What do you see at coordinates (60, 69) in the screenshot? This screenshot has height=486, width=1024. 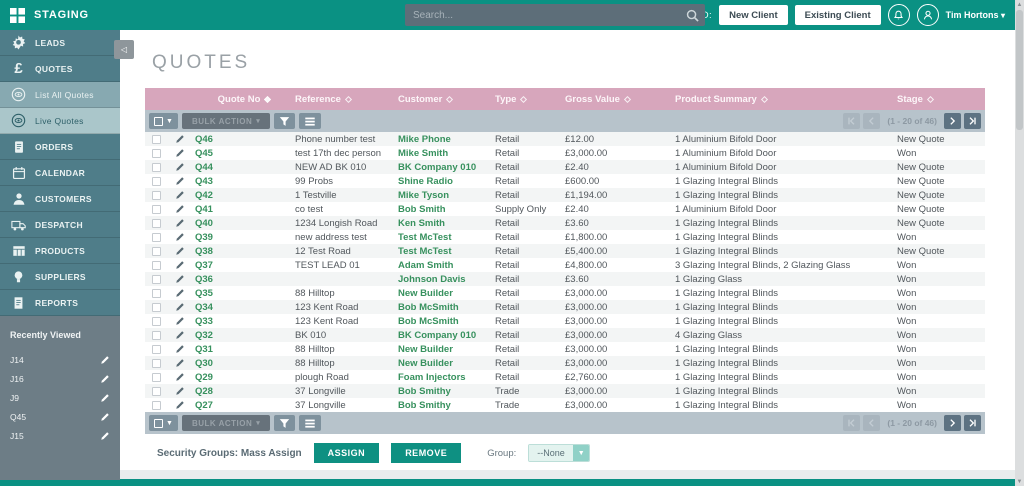 I see `sidebar-item-quotes: £ QUOTES` at bounding box center [60, 69].